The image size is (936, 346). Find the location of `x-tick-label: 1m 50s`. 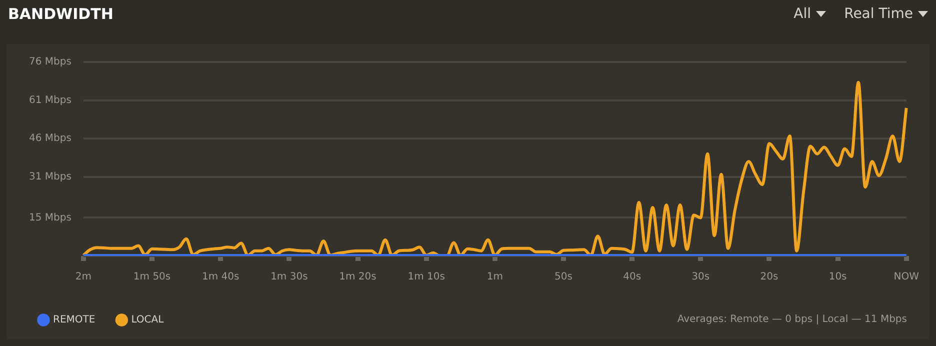

x-tick-label: 1m 50s is located at coordinates (152, 277).